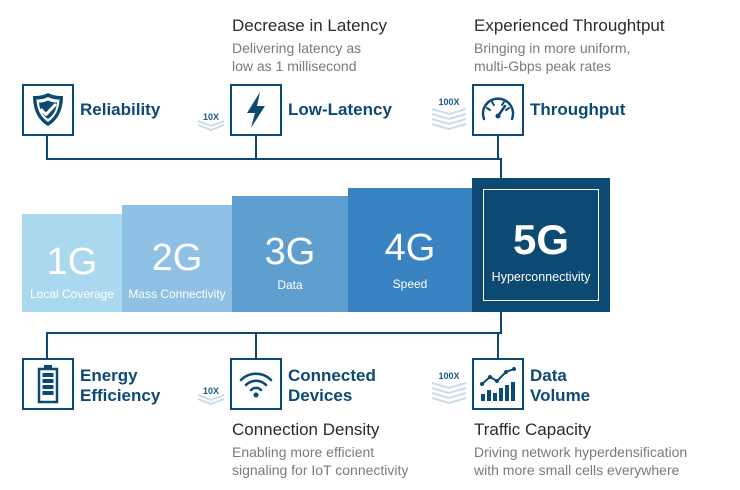 The width and height of the screenshot is (740, 490). What do you see at coordinates (332, 375) in the screenshot?
I see `devices-label-line1: Connected` at bounding box center [332, 375].